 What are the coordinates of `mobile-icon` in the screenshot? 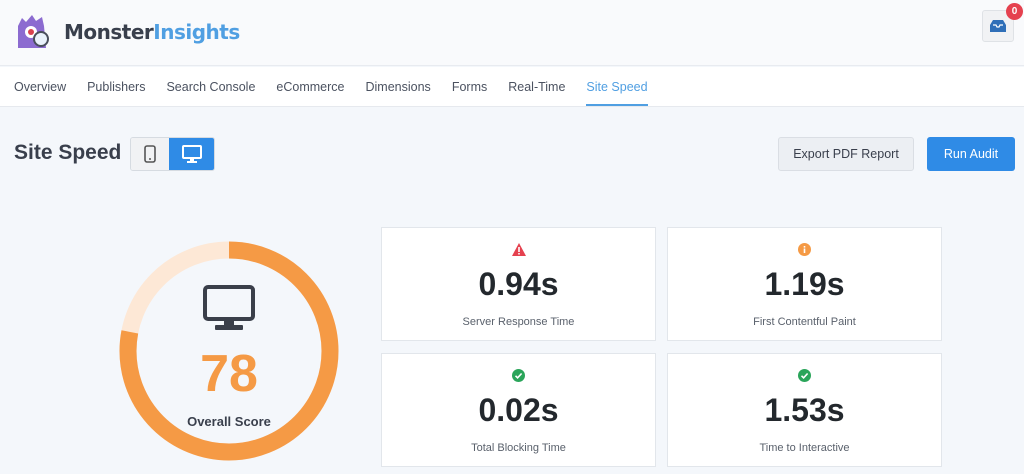 It's located at (150, 154).